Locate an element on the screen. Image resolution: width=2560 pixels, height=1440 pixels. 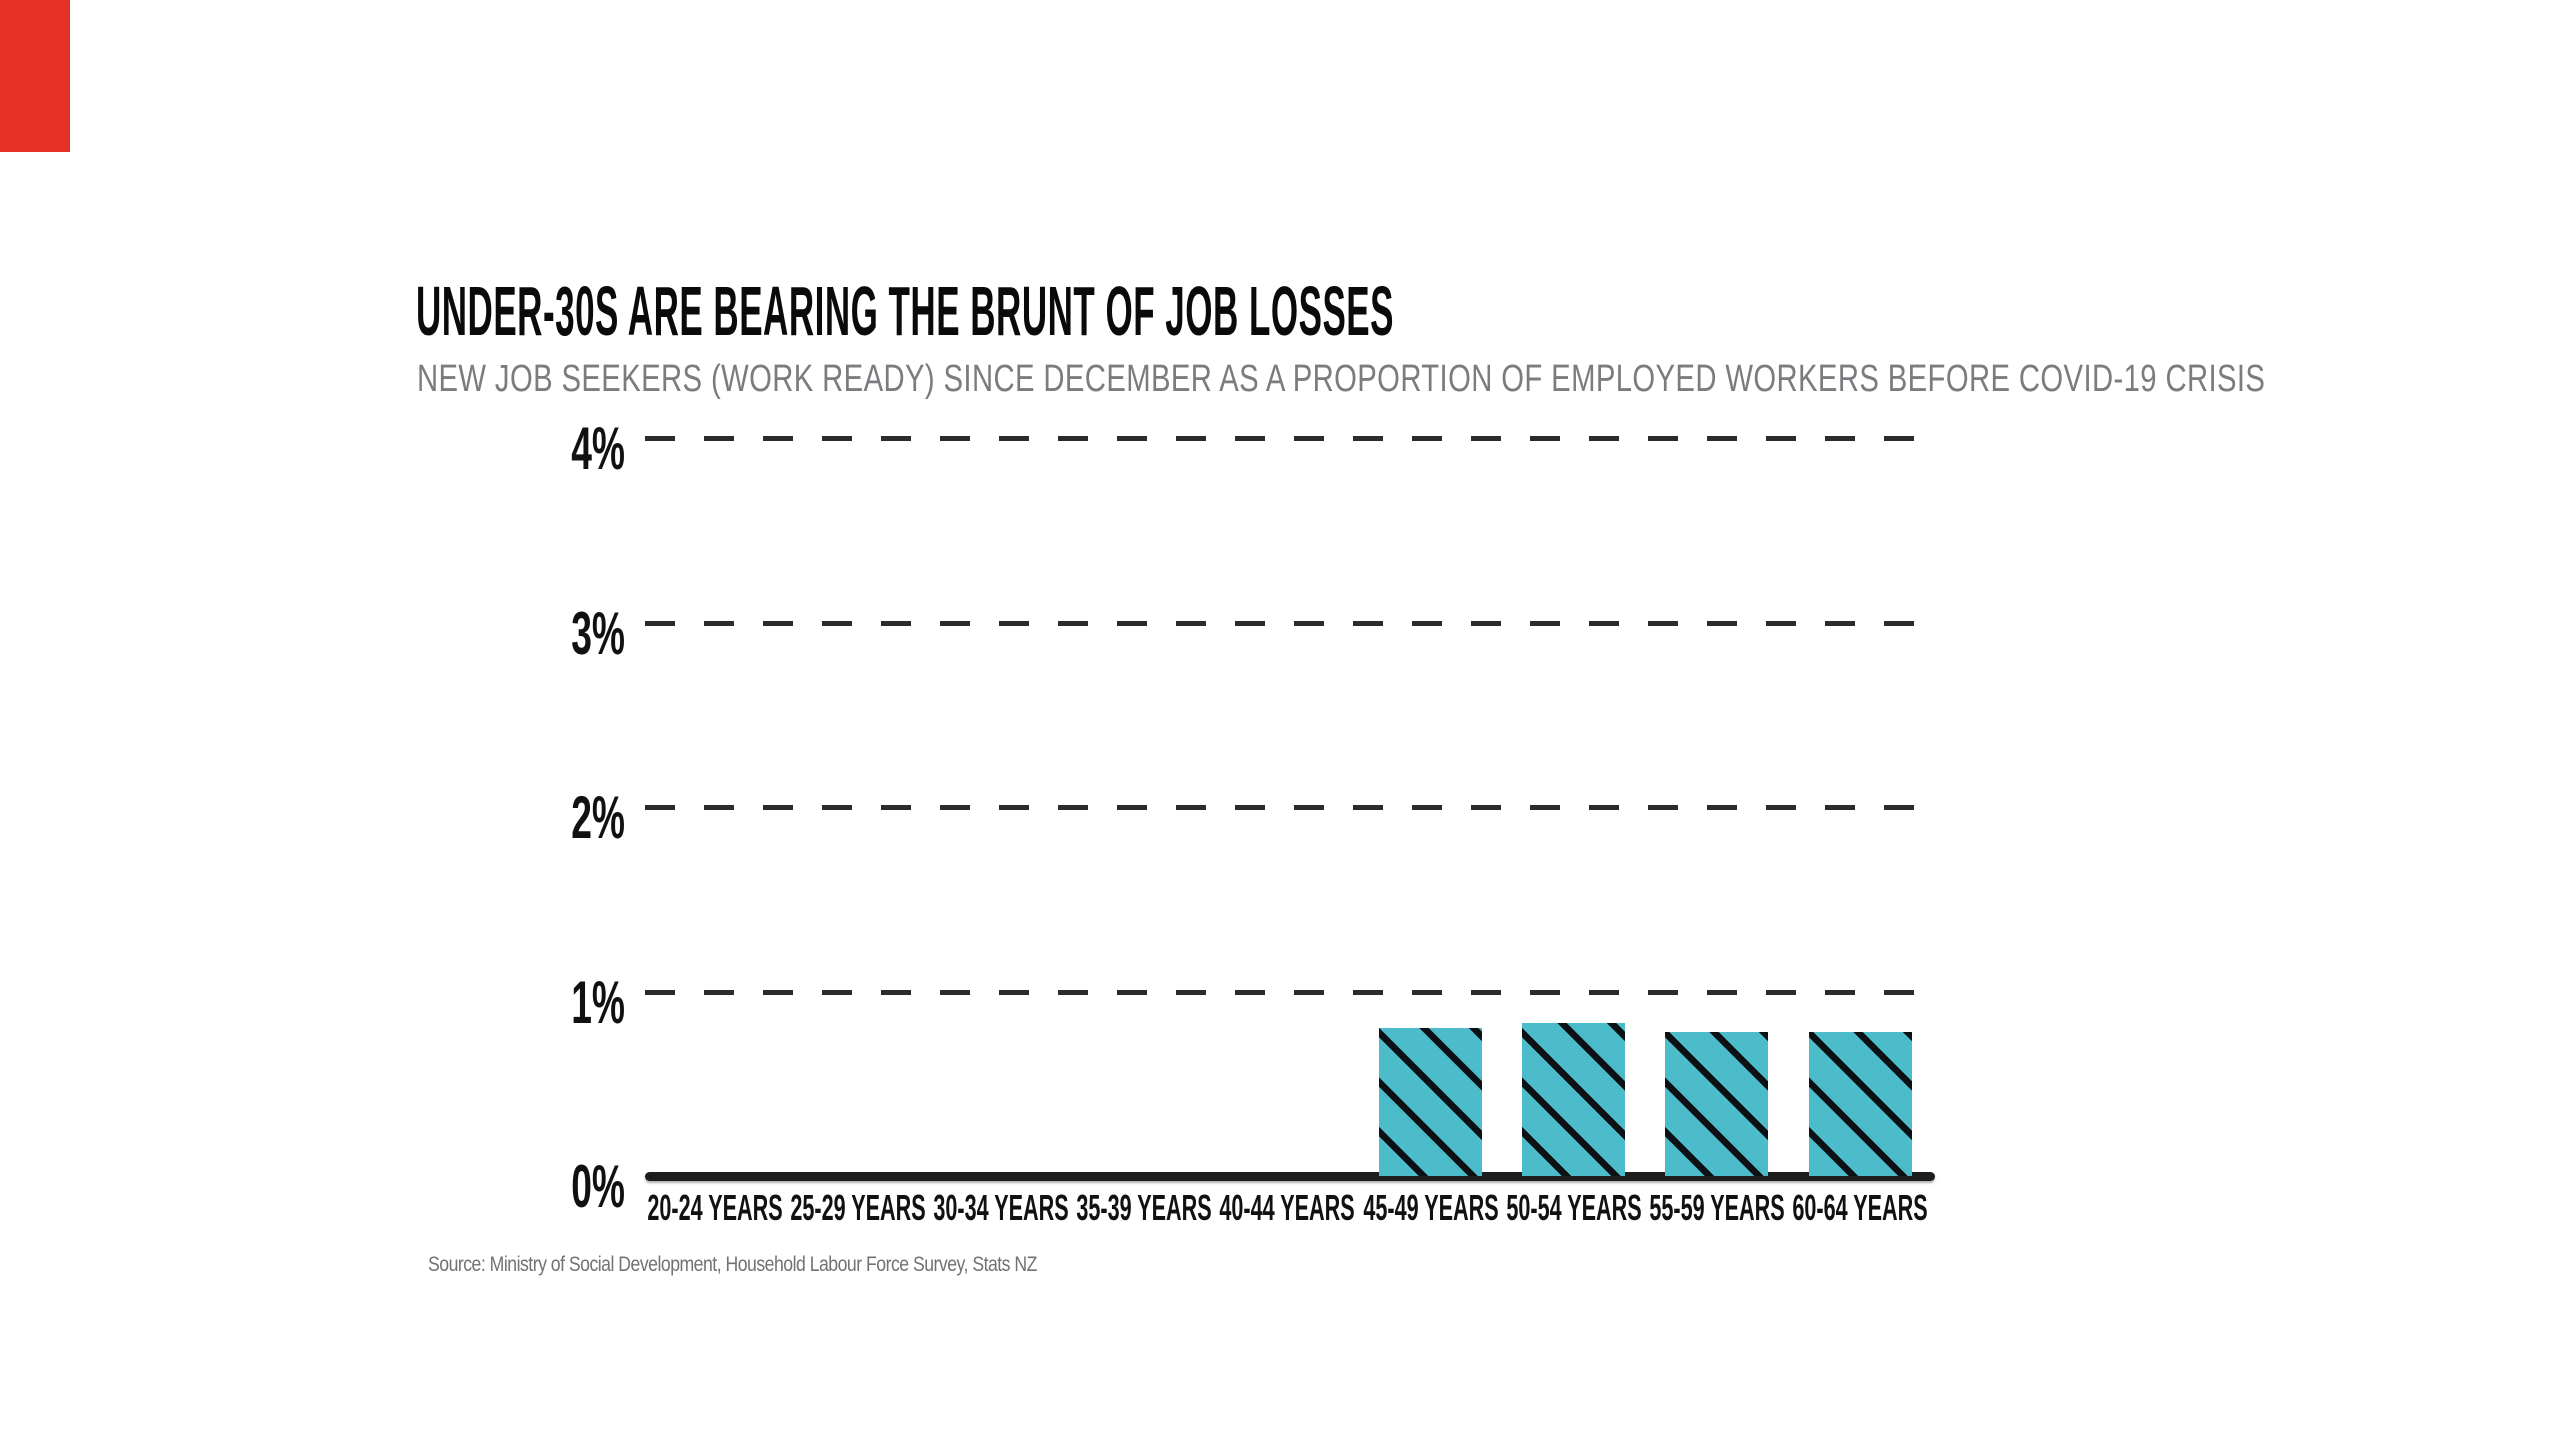
bar-50-54-years is located at coordinates (1574, 1099).